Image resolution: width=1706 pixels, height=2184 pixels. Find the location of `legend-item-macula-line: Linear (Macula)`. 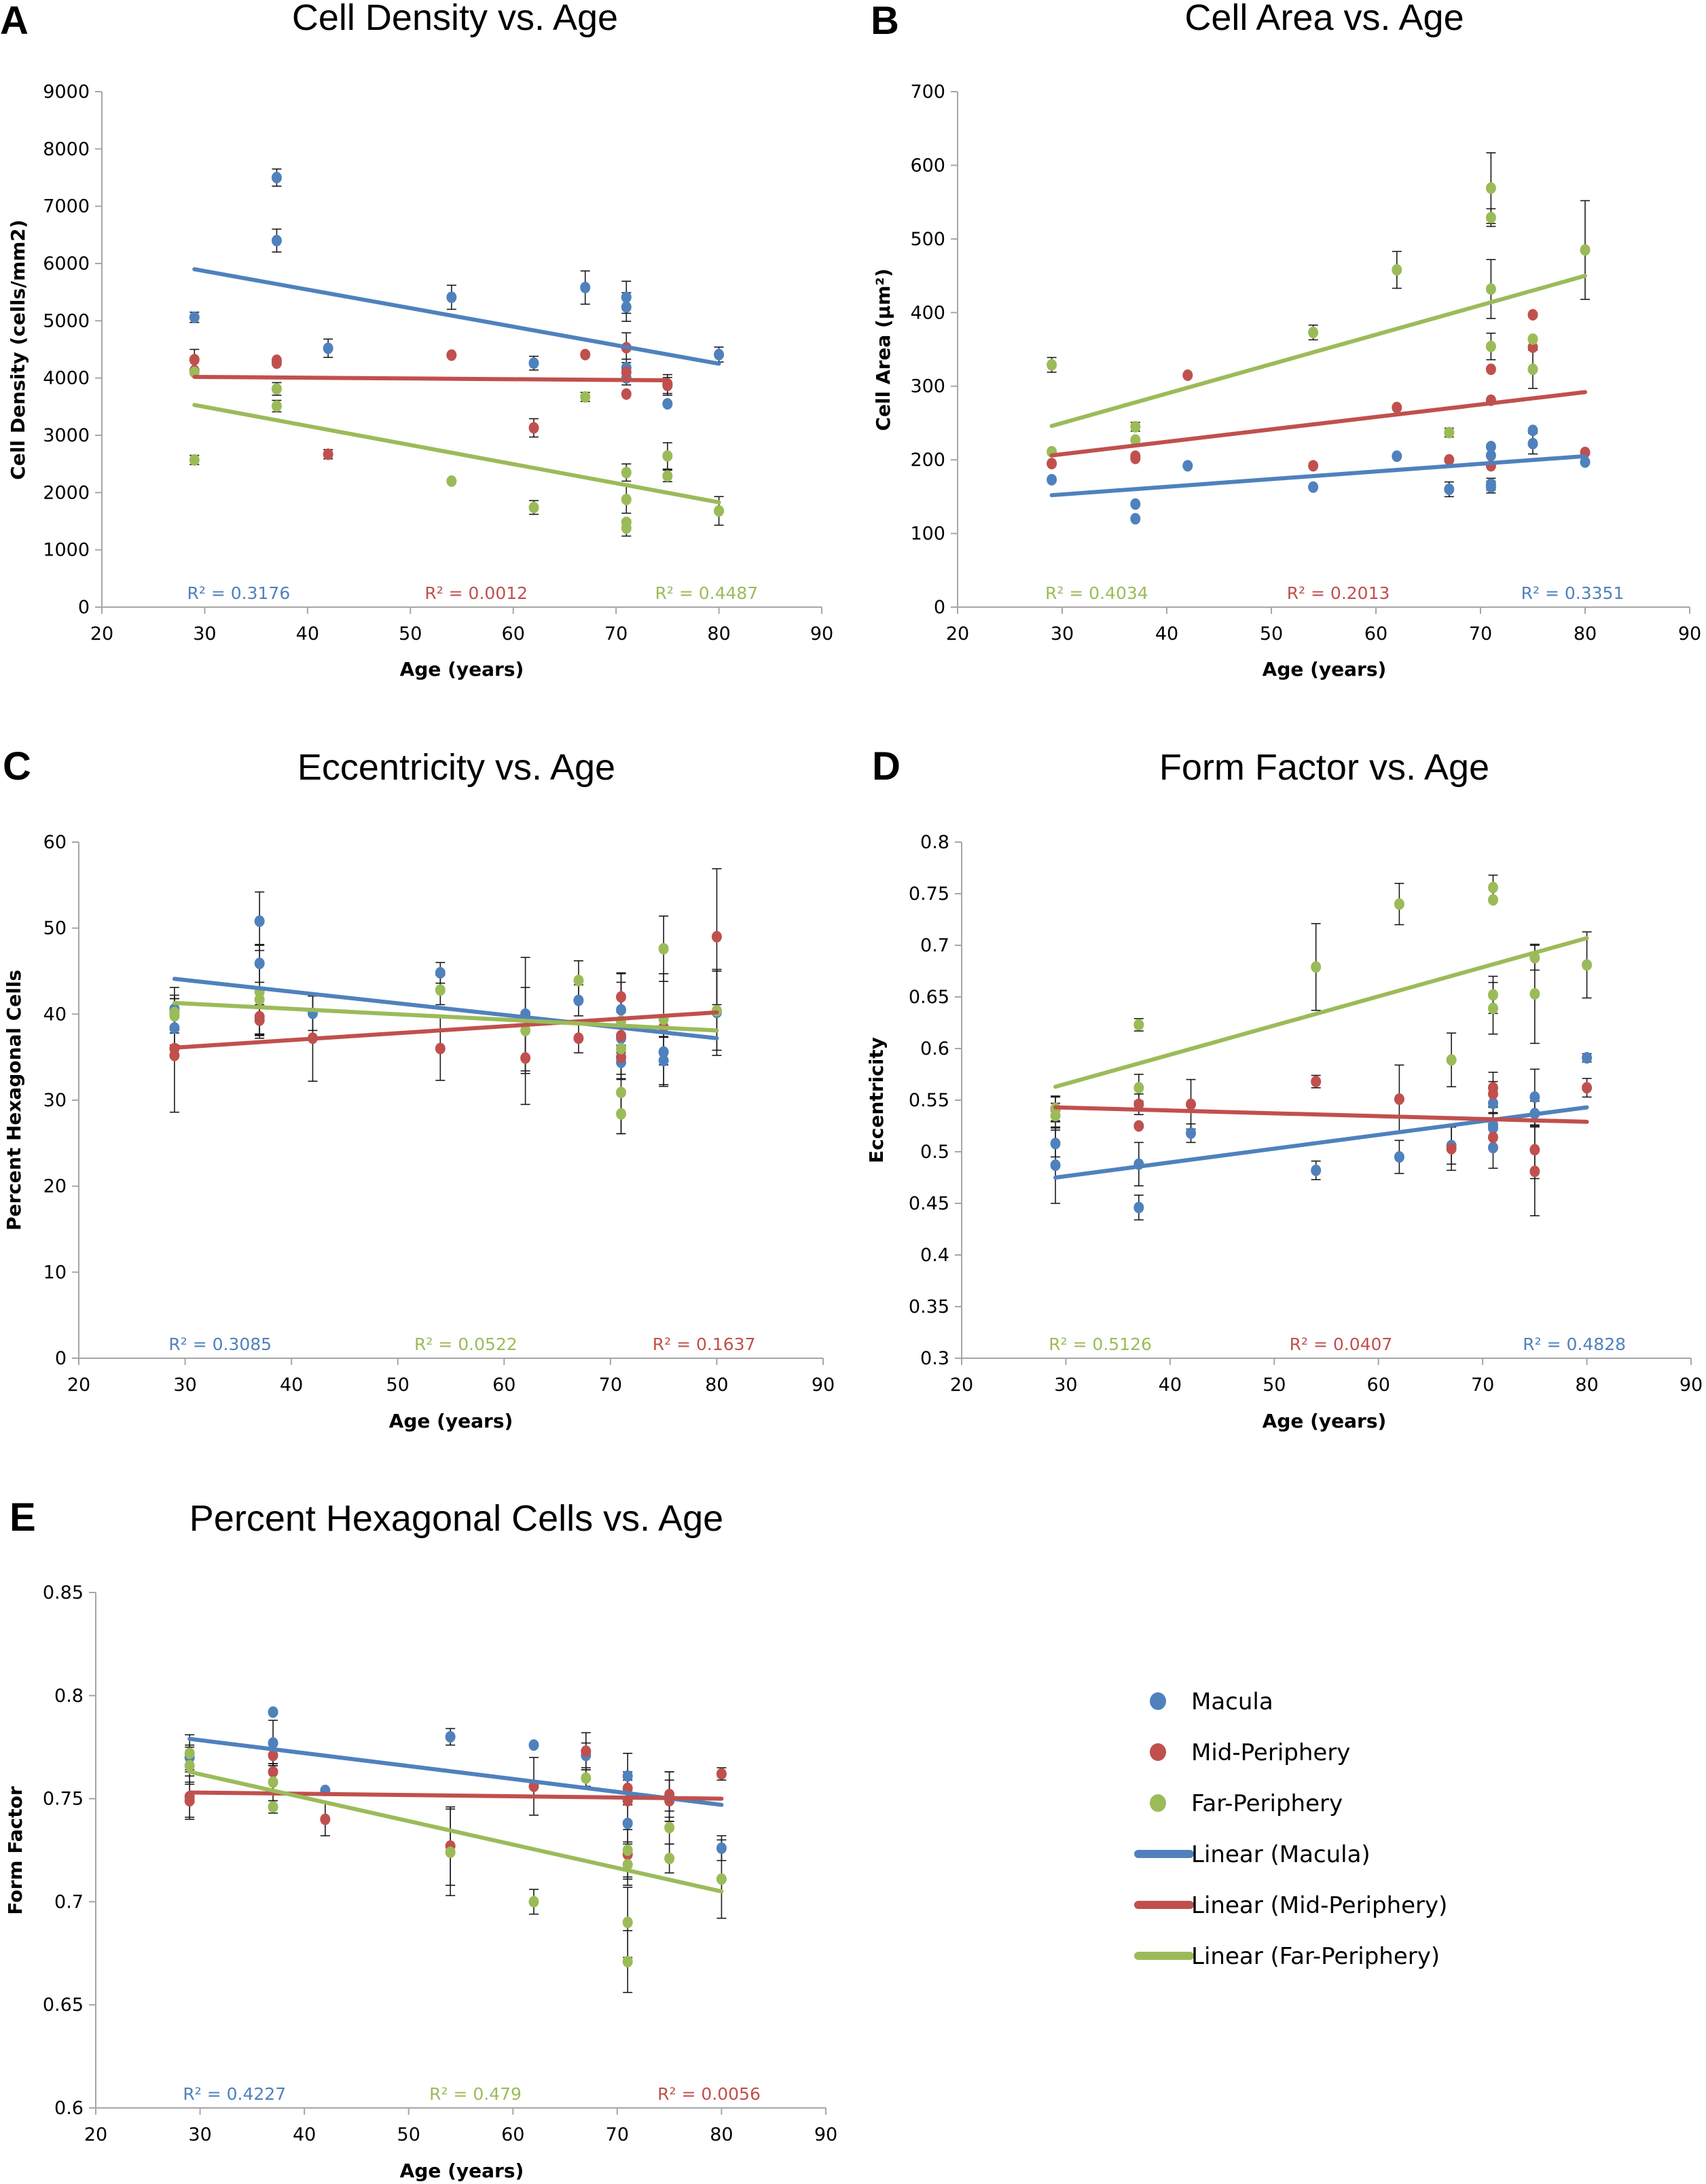

legend-item-macula-line: Linear (Macula) is located at coordinates (1252, 1854).